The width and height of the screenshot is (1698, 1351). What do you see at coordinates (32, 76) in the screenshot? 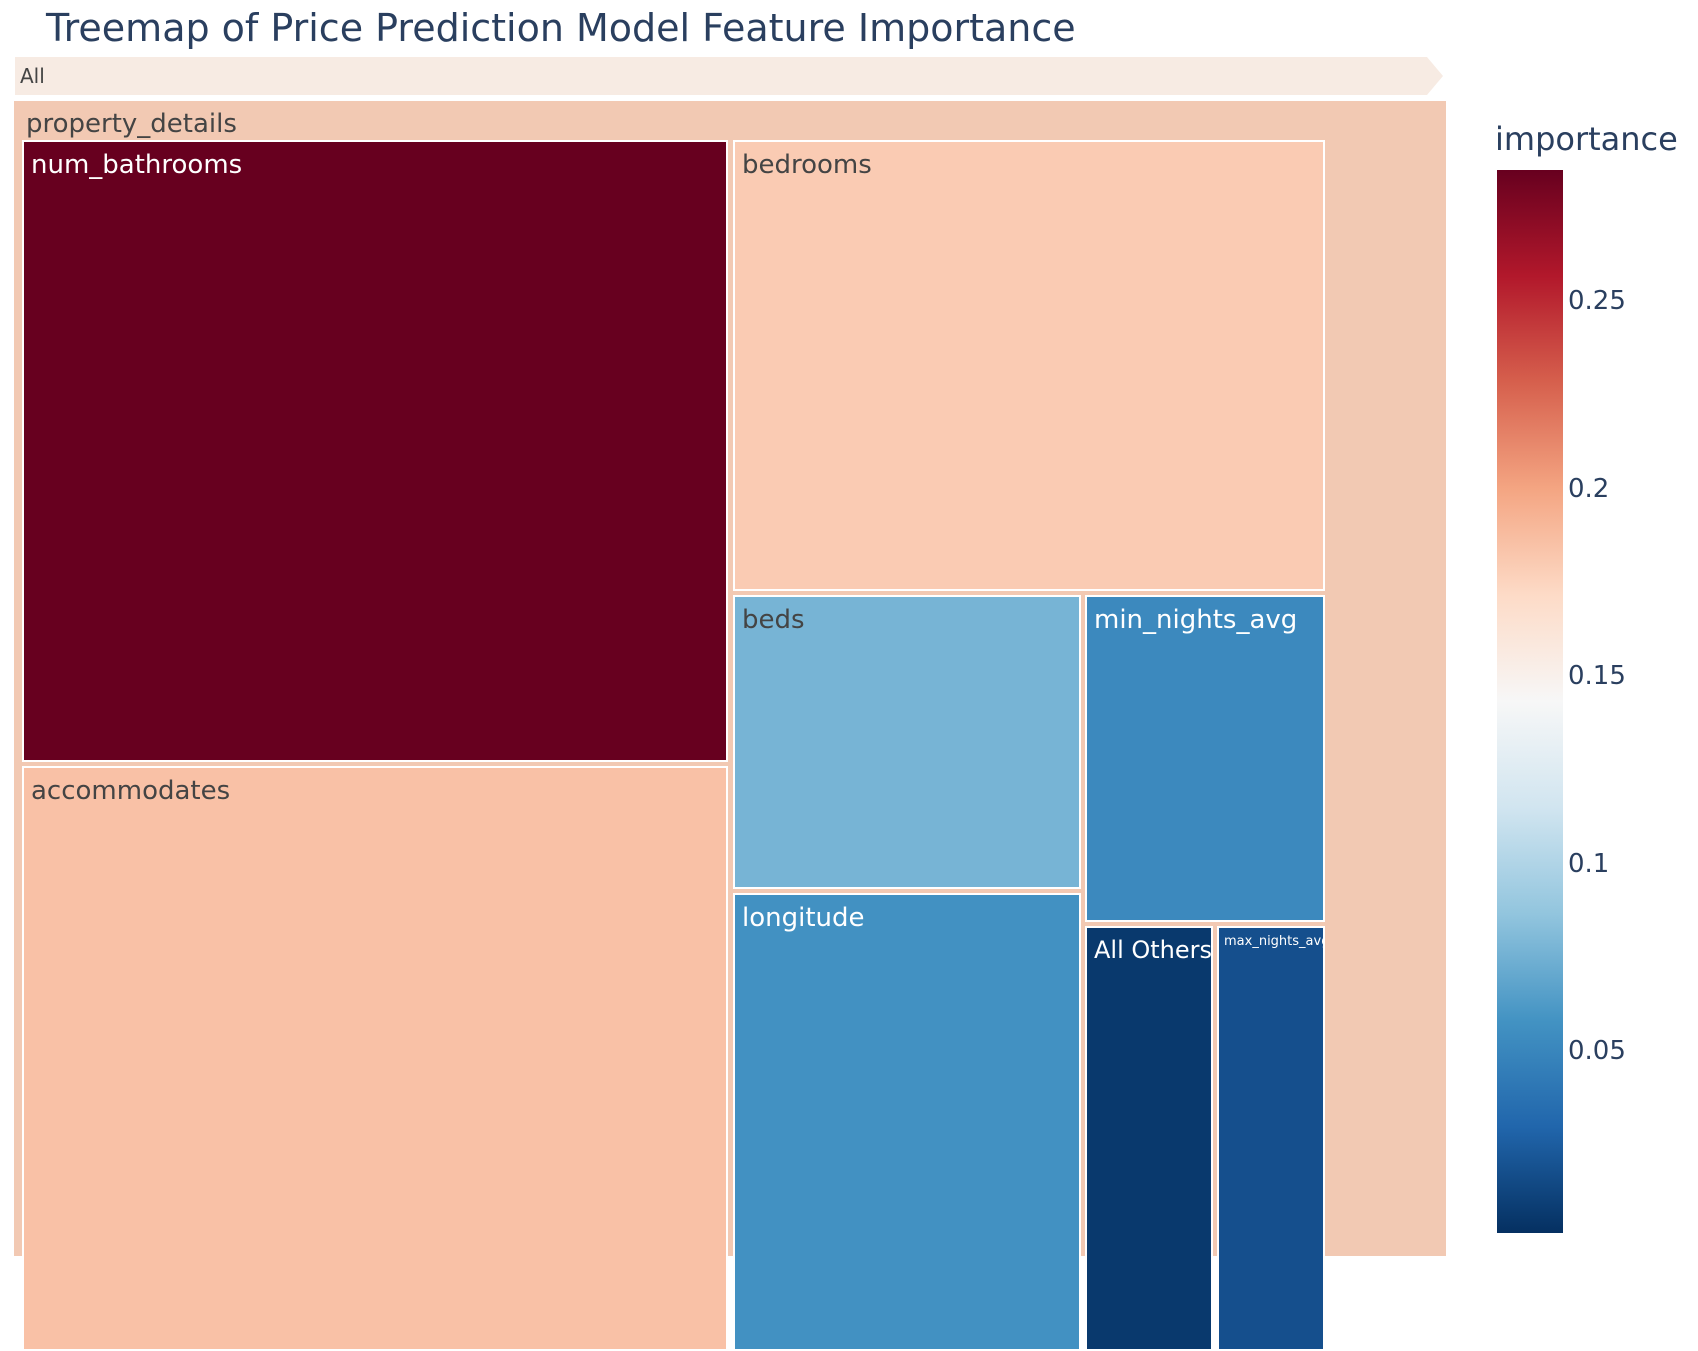
I see `pathbar-label-all: All` at bounding box center [32, 76].